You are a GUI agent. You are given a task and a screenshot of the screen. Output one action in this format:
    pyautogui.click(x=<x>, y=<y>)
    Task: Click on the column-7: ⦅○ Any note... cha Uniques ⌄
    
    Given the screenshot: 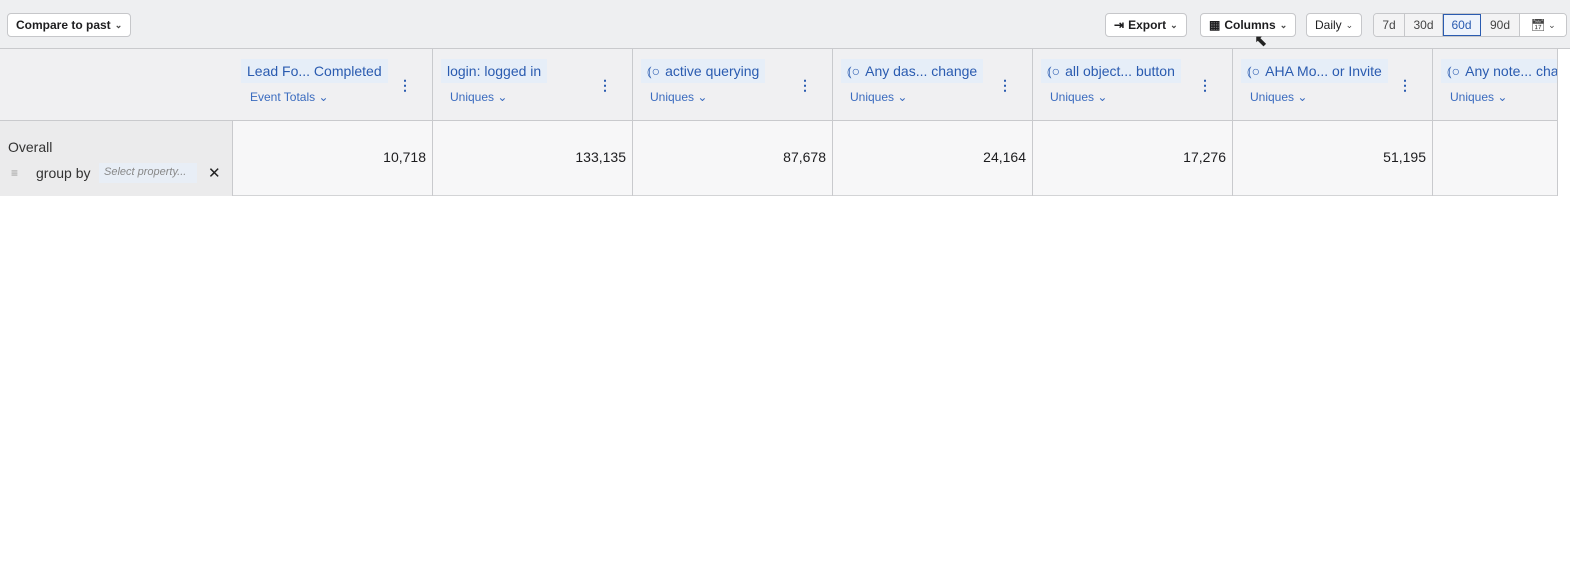 What is the action you would take?
    pyautogui.click(x=1495, y=122)
    